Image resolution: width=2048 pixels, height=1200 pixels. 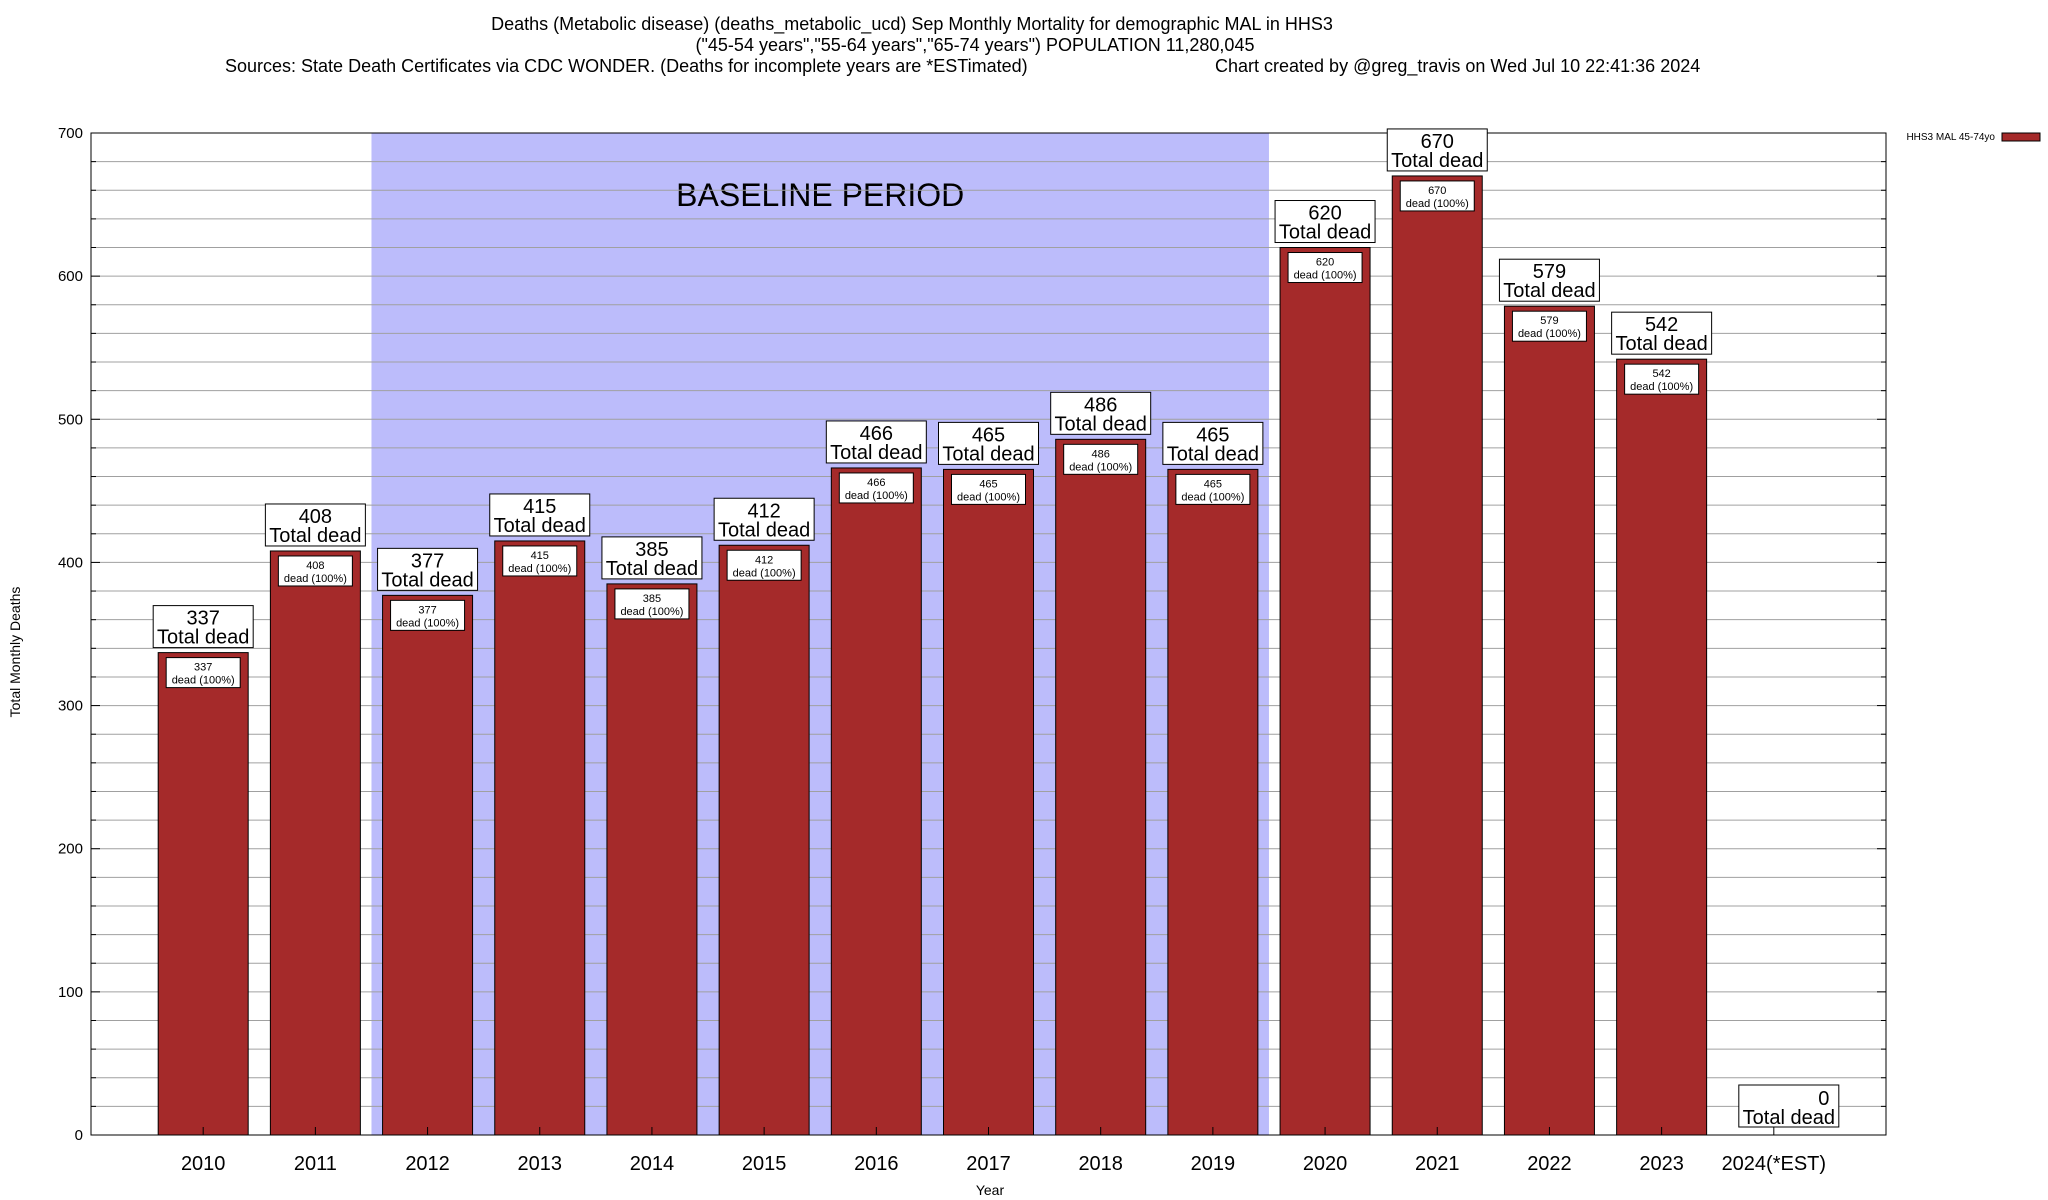 I want to click on x-tick-label: 2019, so click(x=1213, y=1164).